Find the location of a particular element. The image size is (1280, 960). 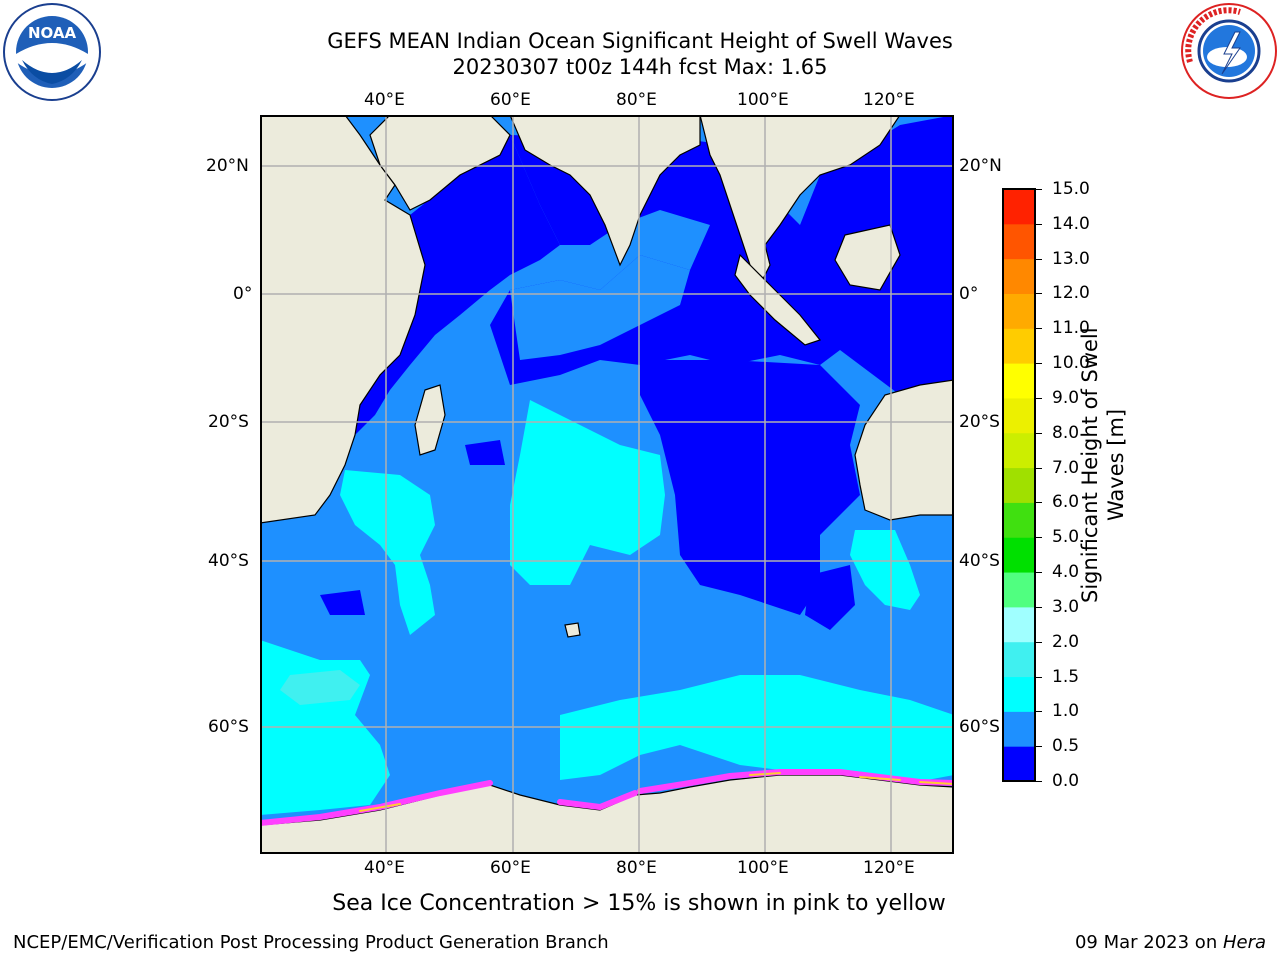

colorbar-tick-label: 12.0 is located at coordinates (1071, 293).